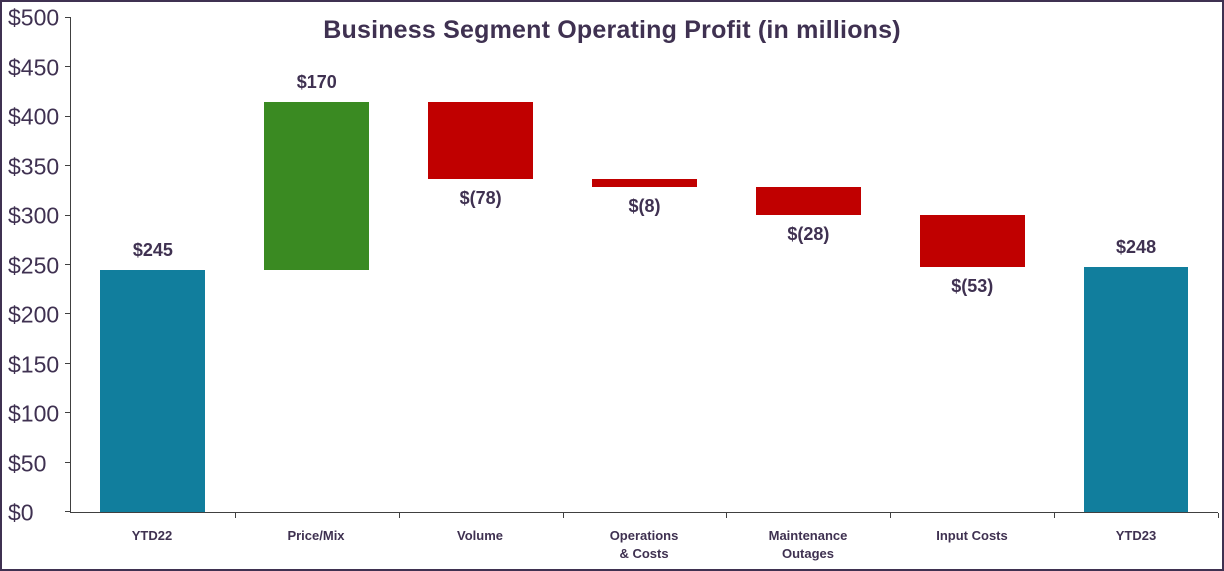 Image resolution: width=1224 pixels, height=571 pixels. I want to click on x-category-label: Maintenance Outages, so click(808, 544).